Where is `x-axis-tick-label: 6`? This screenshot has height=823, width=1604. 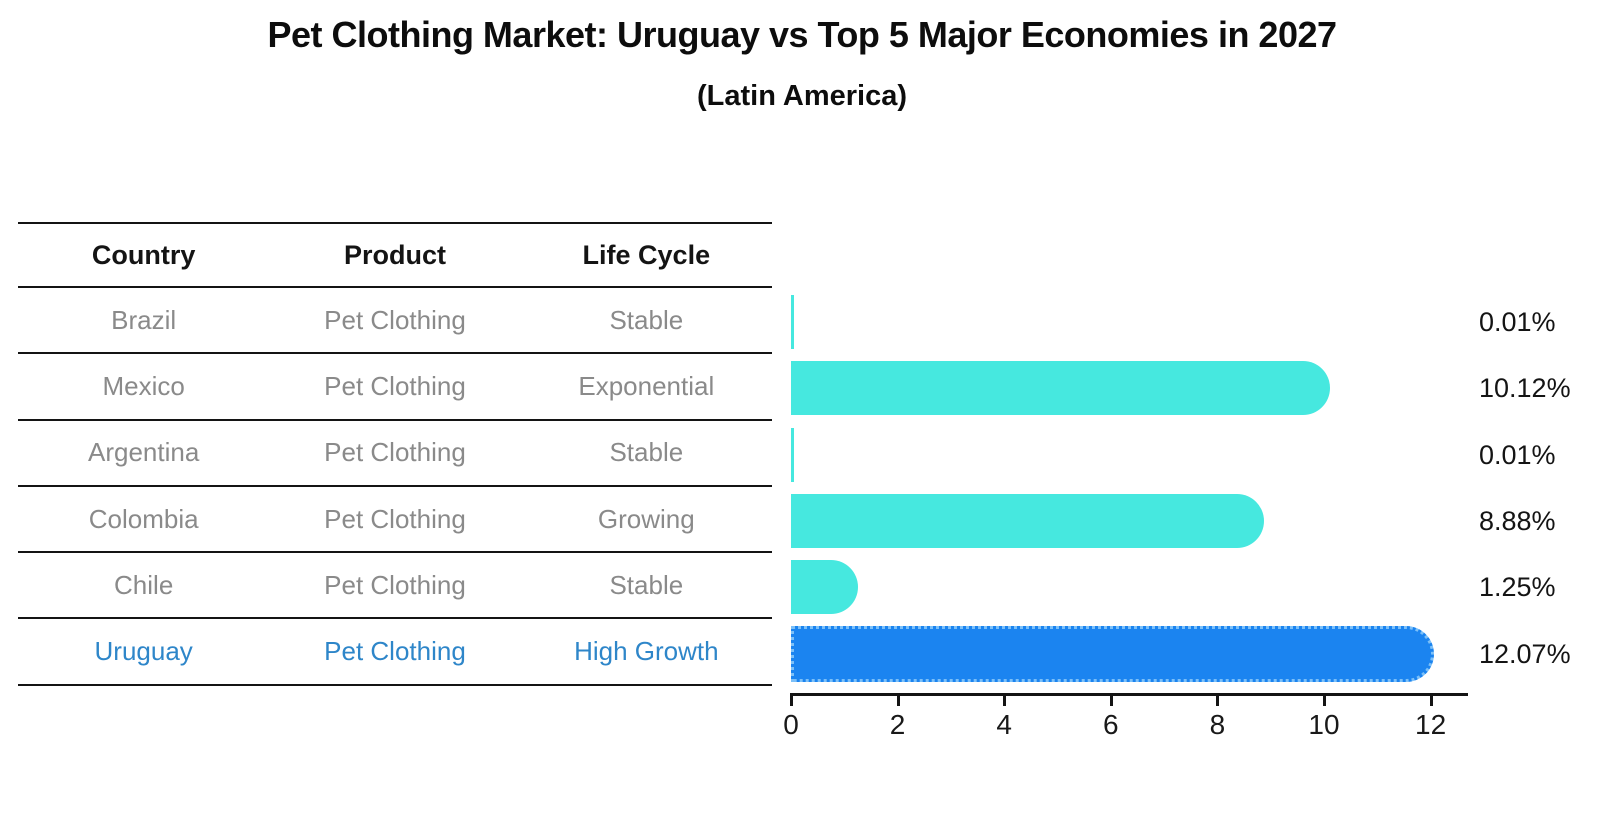 x-axis-tick-label: 6 is located at coordinates (1111, 724).